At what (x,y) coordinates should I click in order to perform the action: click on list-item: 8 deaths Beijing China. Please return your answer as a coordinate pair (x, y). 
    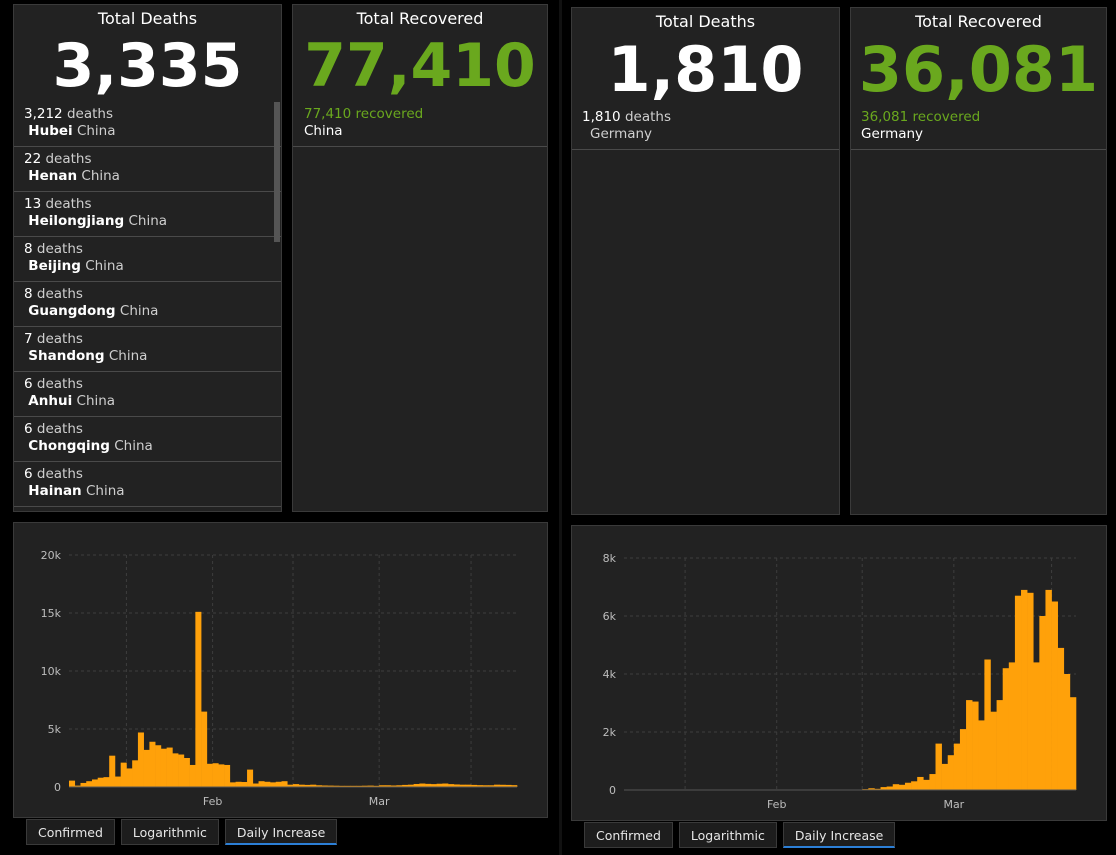
    Looking at the image, I should click on (147, 259).